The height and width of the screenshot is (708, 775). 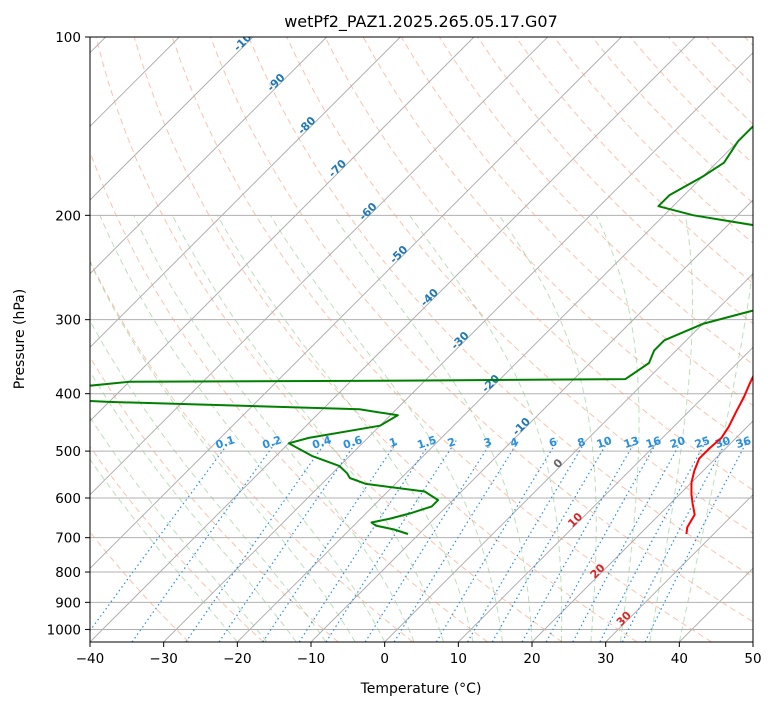 What do you see at coordinates (272, 442) in the screenshot?
I see `mixing-ratio-label: 0.2` at bounding box center [272, 442].